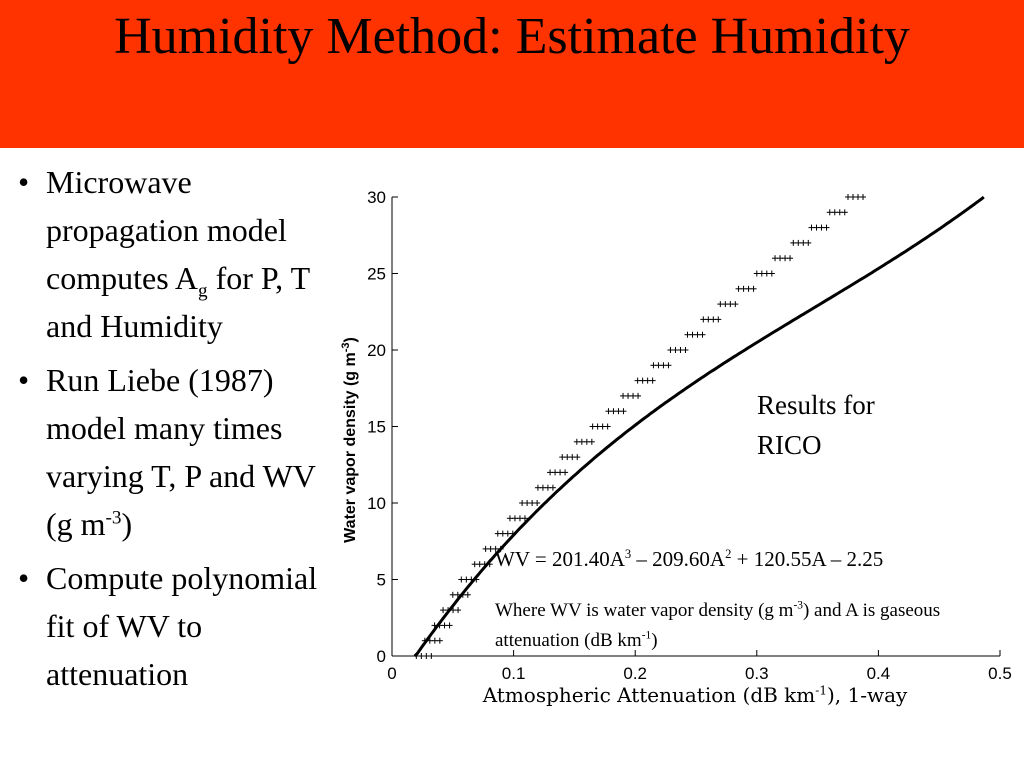  What do you see at coordinates (514, 673) in the screenshot?
I see `x-tick-label: 0.1` at bounding box center [514, 673].